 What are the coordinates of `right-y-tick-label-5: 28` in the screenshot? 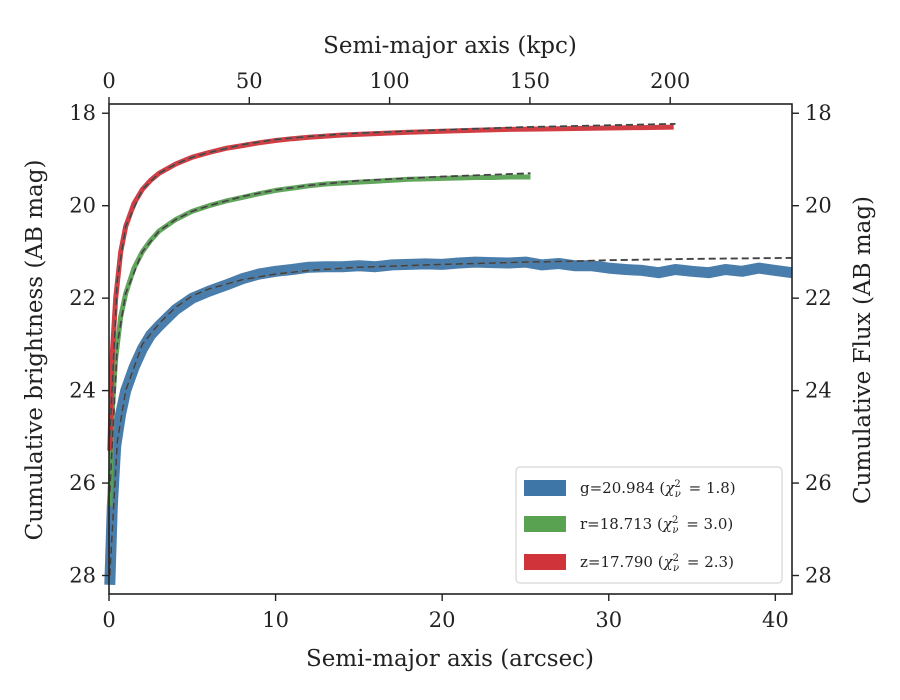 It's located at (818, 576).